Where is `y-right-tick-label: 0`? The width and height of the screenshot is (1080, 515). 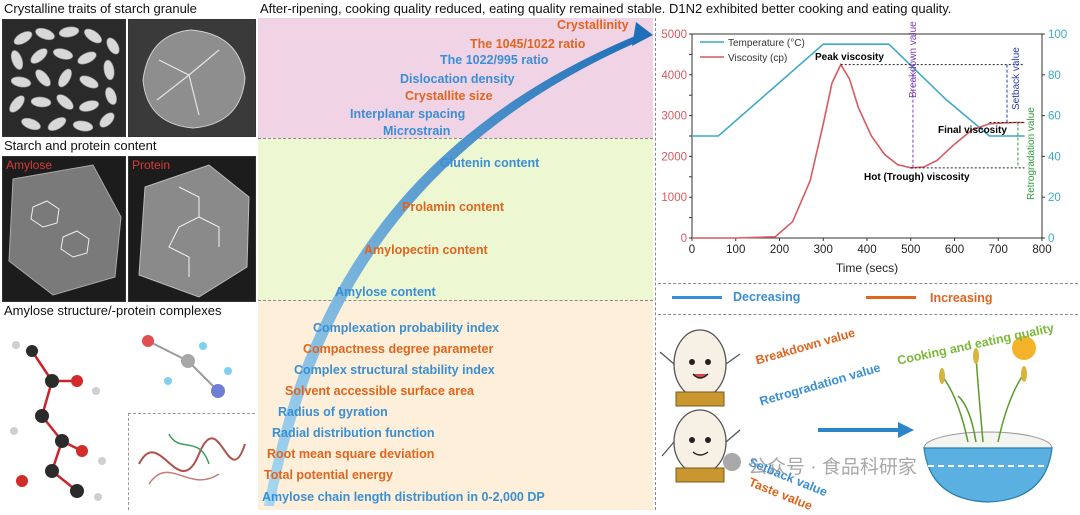 y-right-tick-label: 0 is located at coordinates (1051, 239).